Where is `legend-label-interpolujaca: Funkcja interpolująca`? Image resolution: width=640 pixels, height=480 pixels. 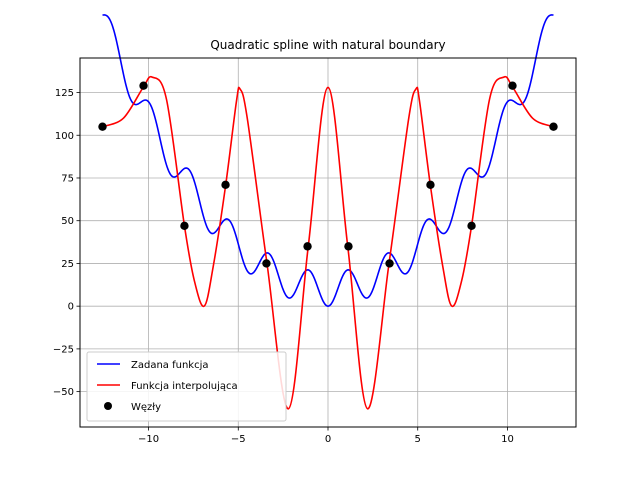
legend-label-interpolujaca: Funkcja interpolująca is located at coordinates (184, 386).